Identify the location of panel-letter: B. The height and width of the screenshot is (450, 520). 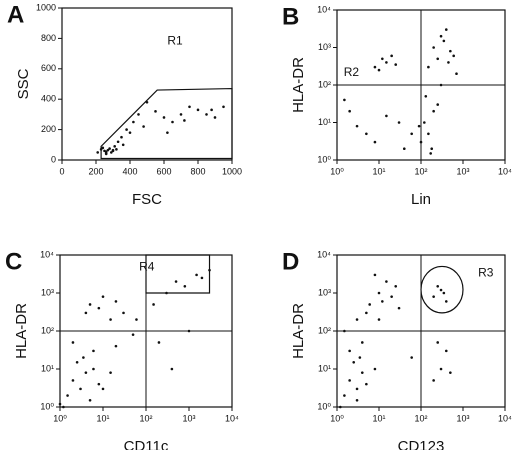
(290, 16).